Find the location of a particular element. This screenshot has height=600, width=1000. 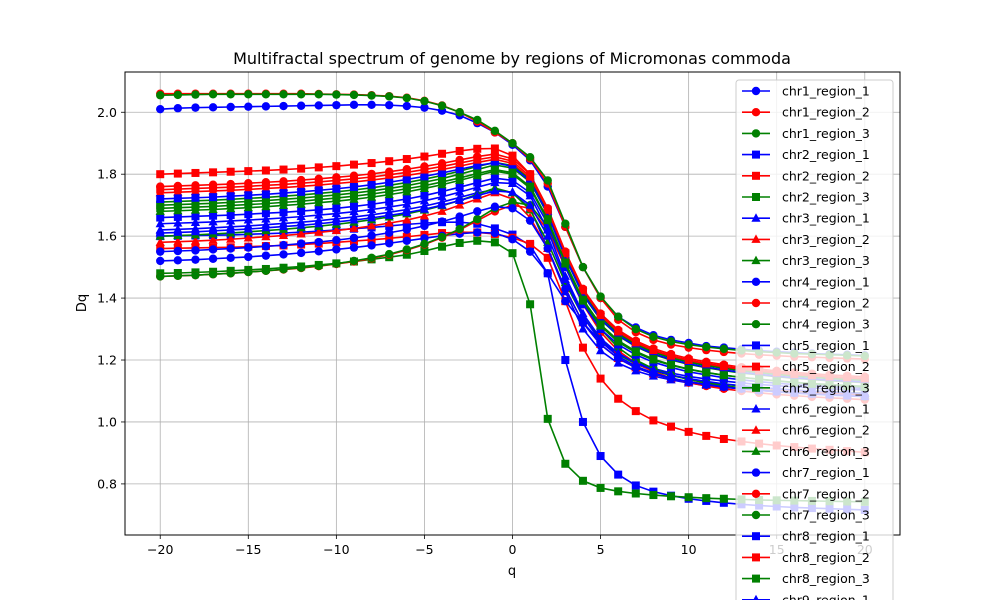

x-tick-label: 10 is located at coordinates (689, 549).